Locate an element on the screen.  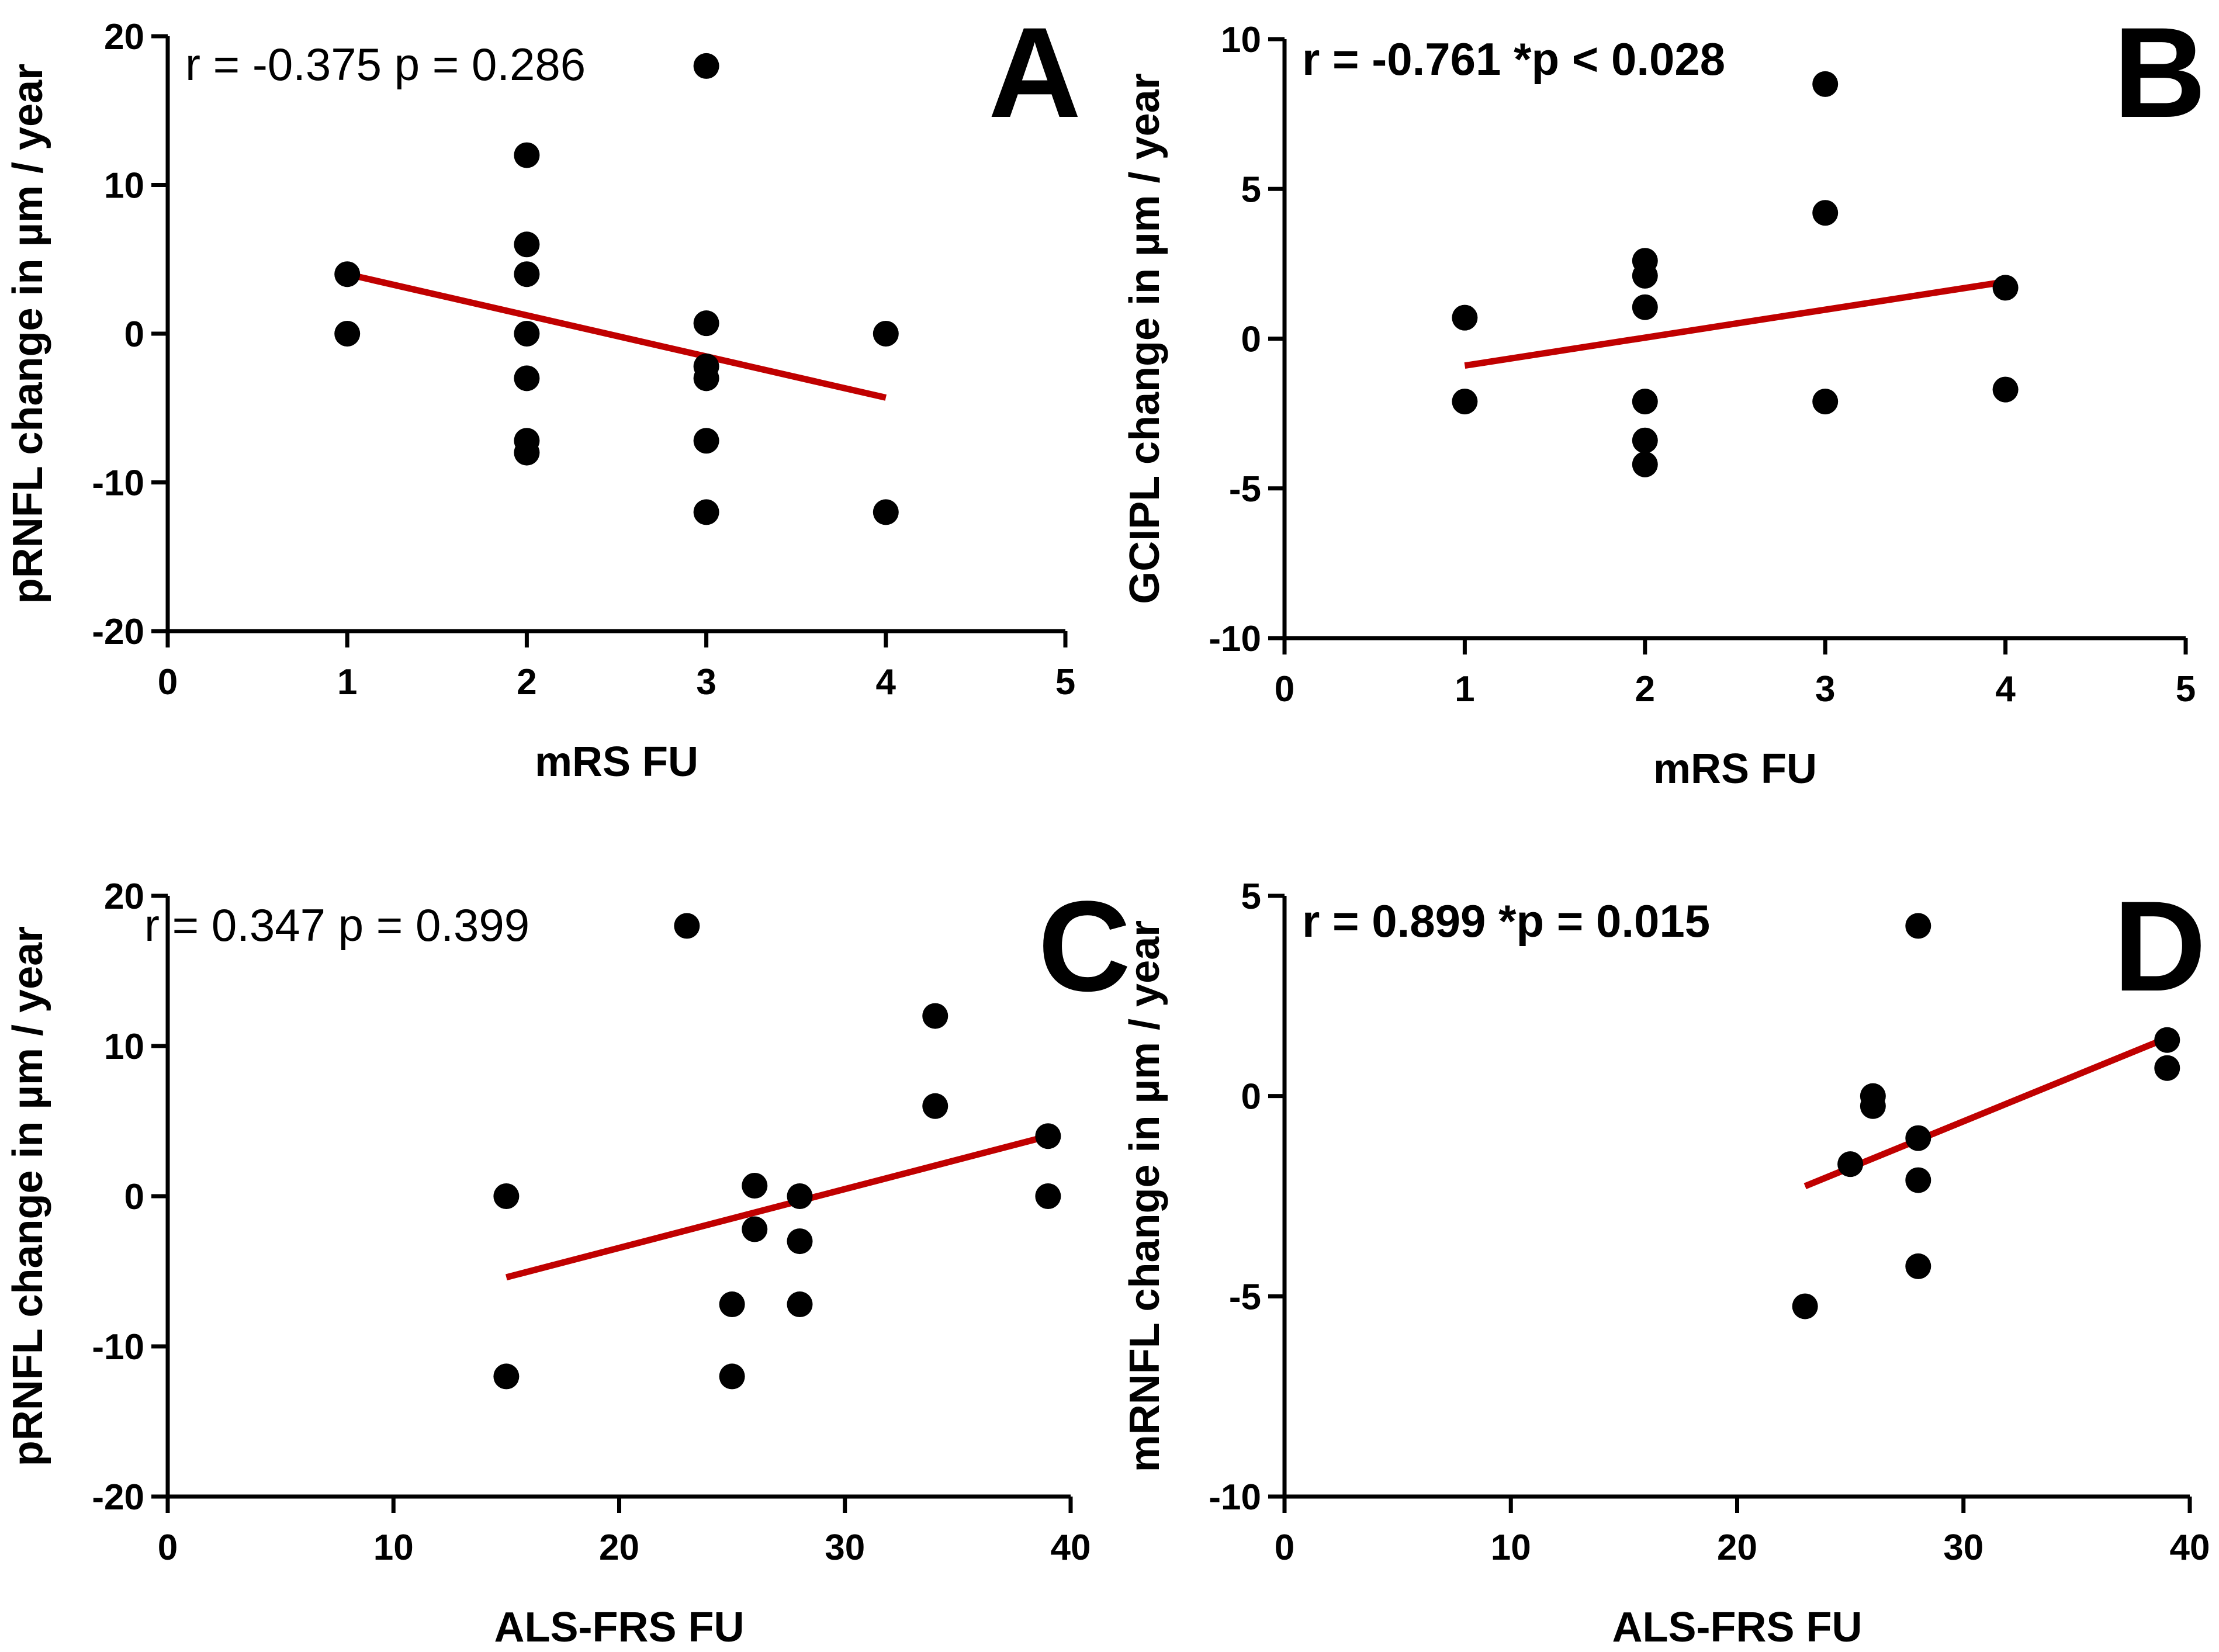
panel-letter: C is located at coordinates (1084, 946).